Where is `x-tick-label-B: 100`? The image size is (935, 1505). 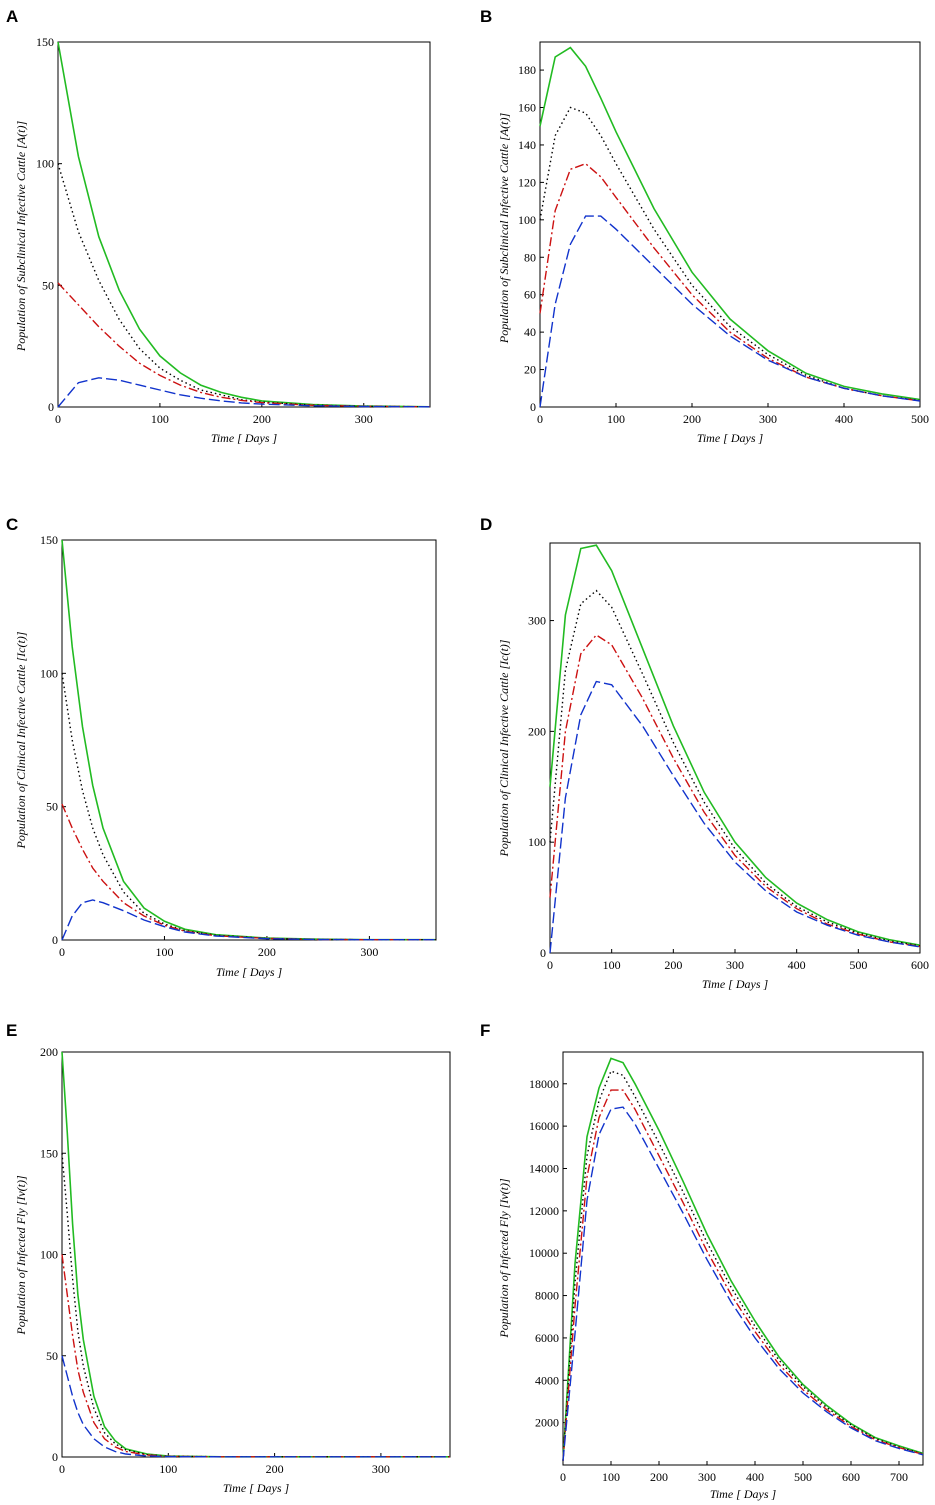 x-tick-label-B: 100 is located at coordinates (616, 419).